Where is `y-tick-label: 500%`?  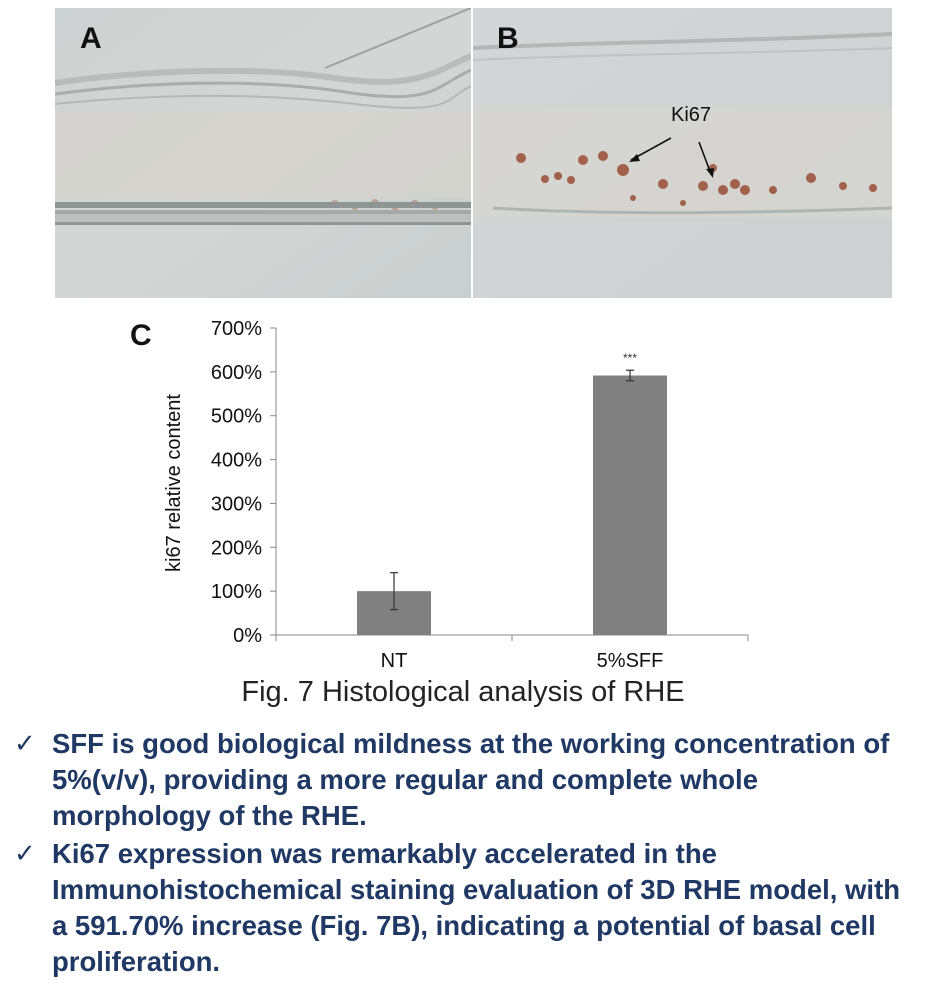
y-tick-label: 500% is located at coordinates (236, 417).